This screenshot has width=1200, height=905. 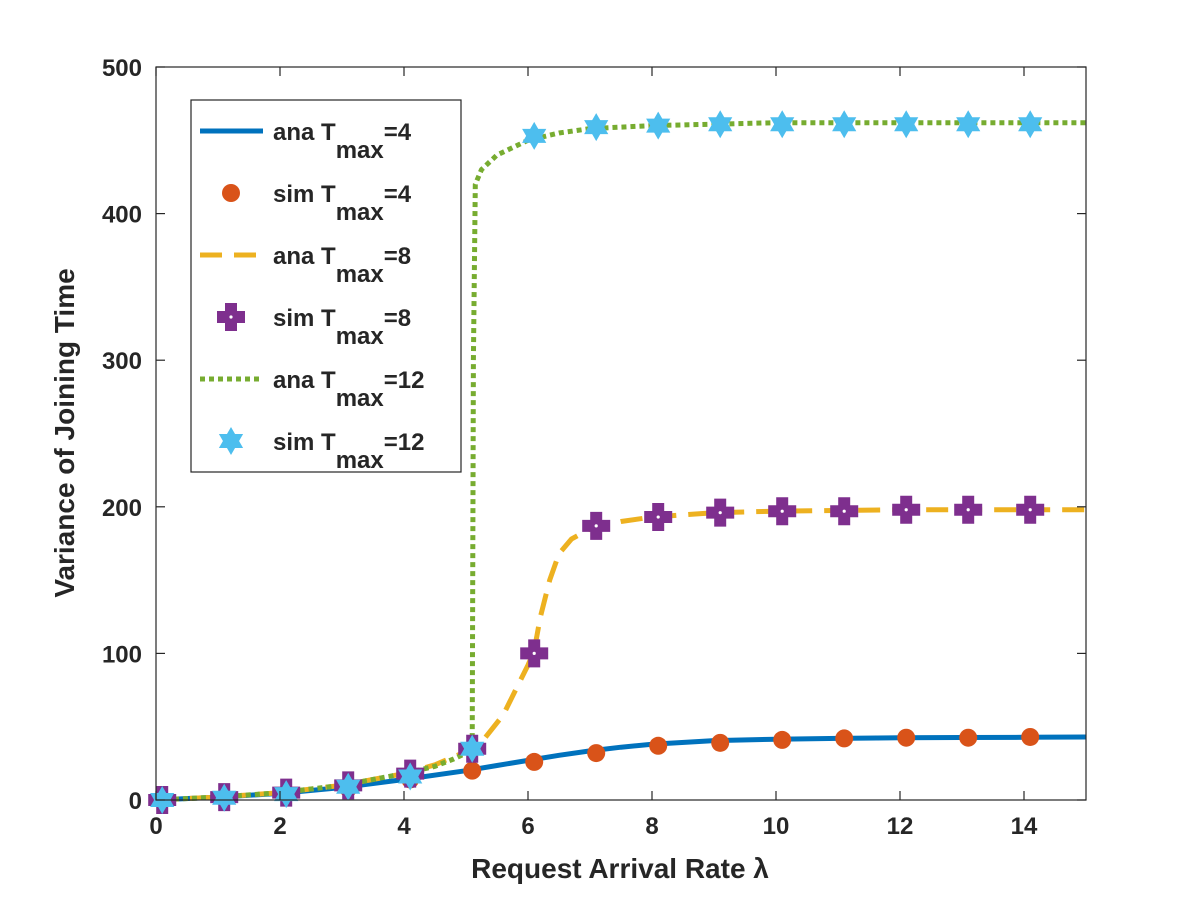 What do you see at coordinates (844, 128) in the screenshot?
I see `data-point-s6-12-tri-down` at bounding box center [844, 128].